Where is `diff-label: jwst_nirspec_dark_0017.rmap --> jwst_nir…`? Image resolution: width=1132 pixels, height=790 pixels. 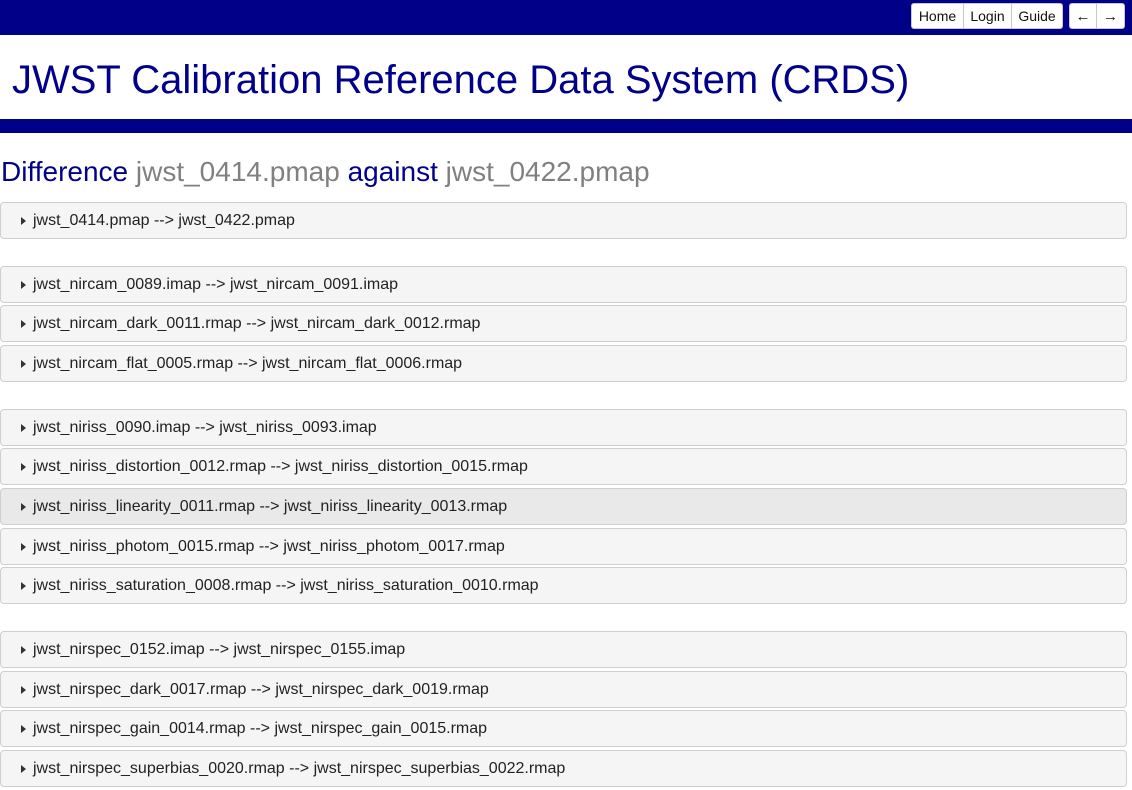 diff-label: jwst_nirspec_dark_0017.rmap --> jwst_nir… is located at coordinates (261, 689).